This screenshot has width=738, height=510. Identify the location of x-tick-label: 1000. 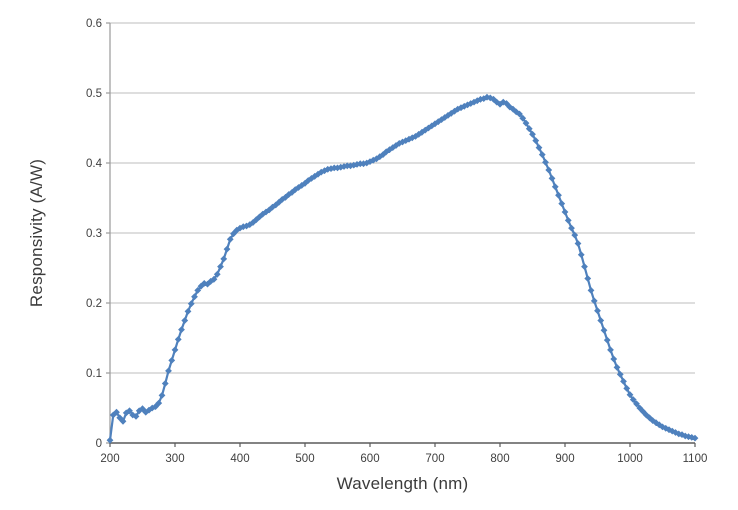
(630, 459).